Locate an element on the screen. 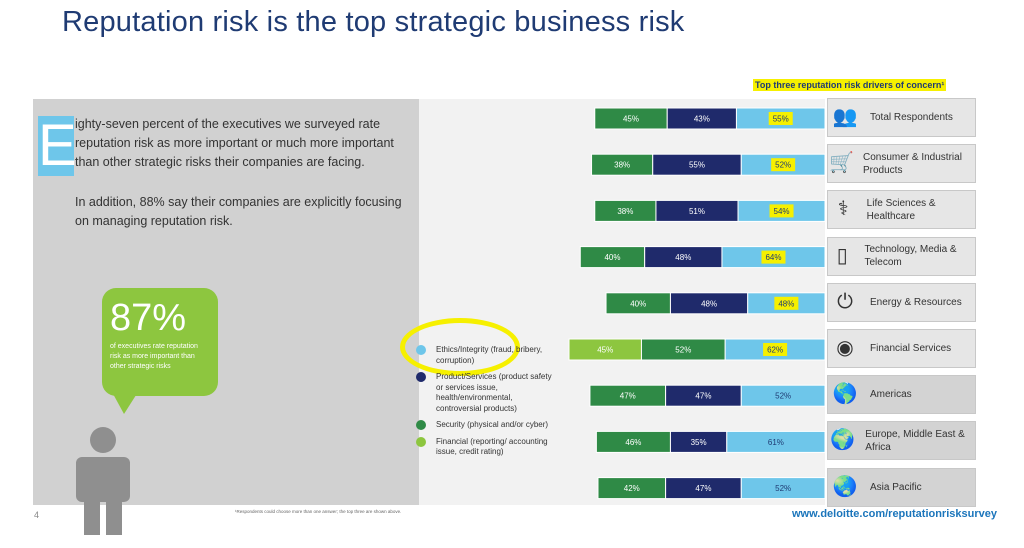  cart-icon: 🛒 is located at coordinates (841, 163).